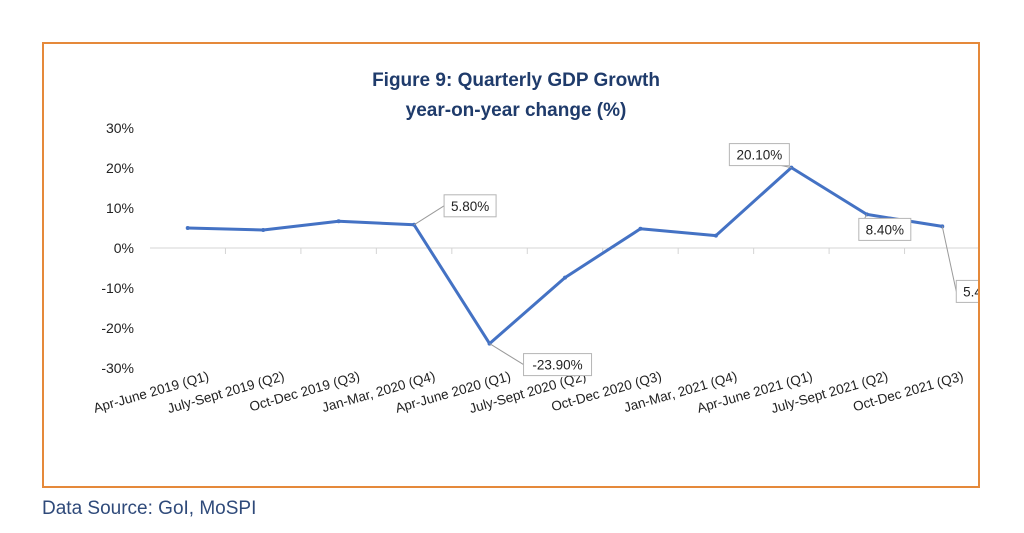  I want to click on data-label: 5.40%, so click(970, 291).